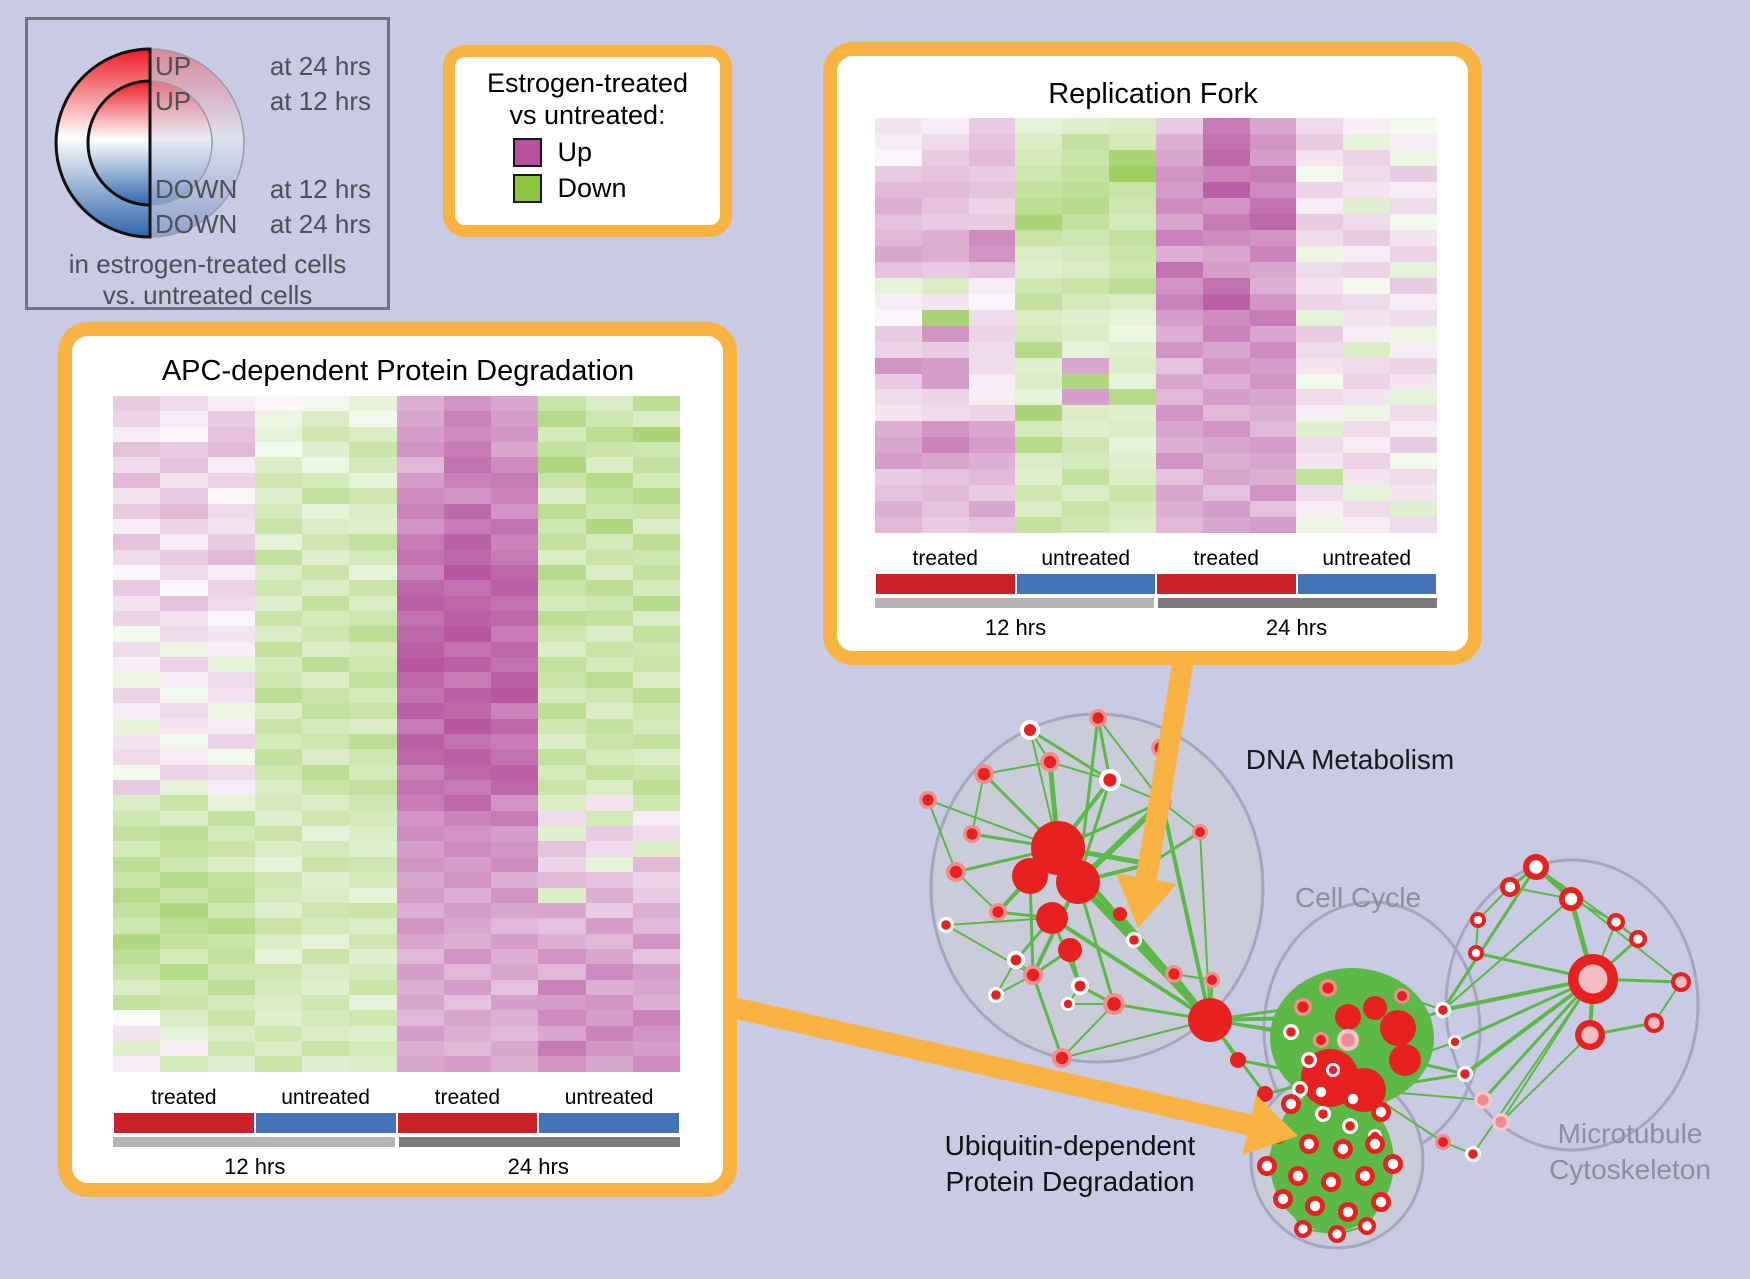  Describe the element at coordinates (320, 224) in the screenshot. I see `legend-down-24-time: at 24 hrs` at that location.